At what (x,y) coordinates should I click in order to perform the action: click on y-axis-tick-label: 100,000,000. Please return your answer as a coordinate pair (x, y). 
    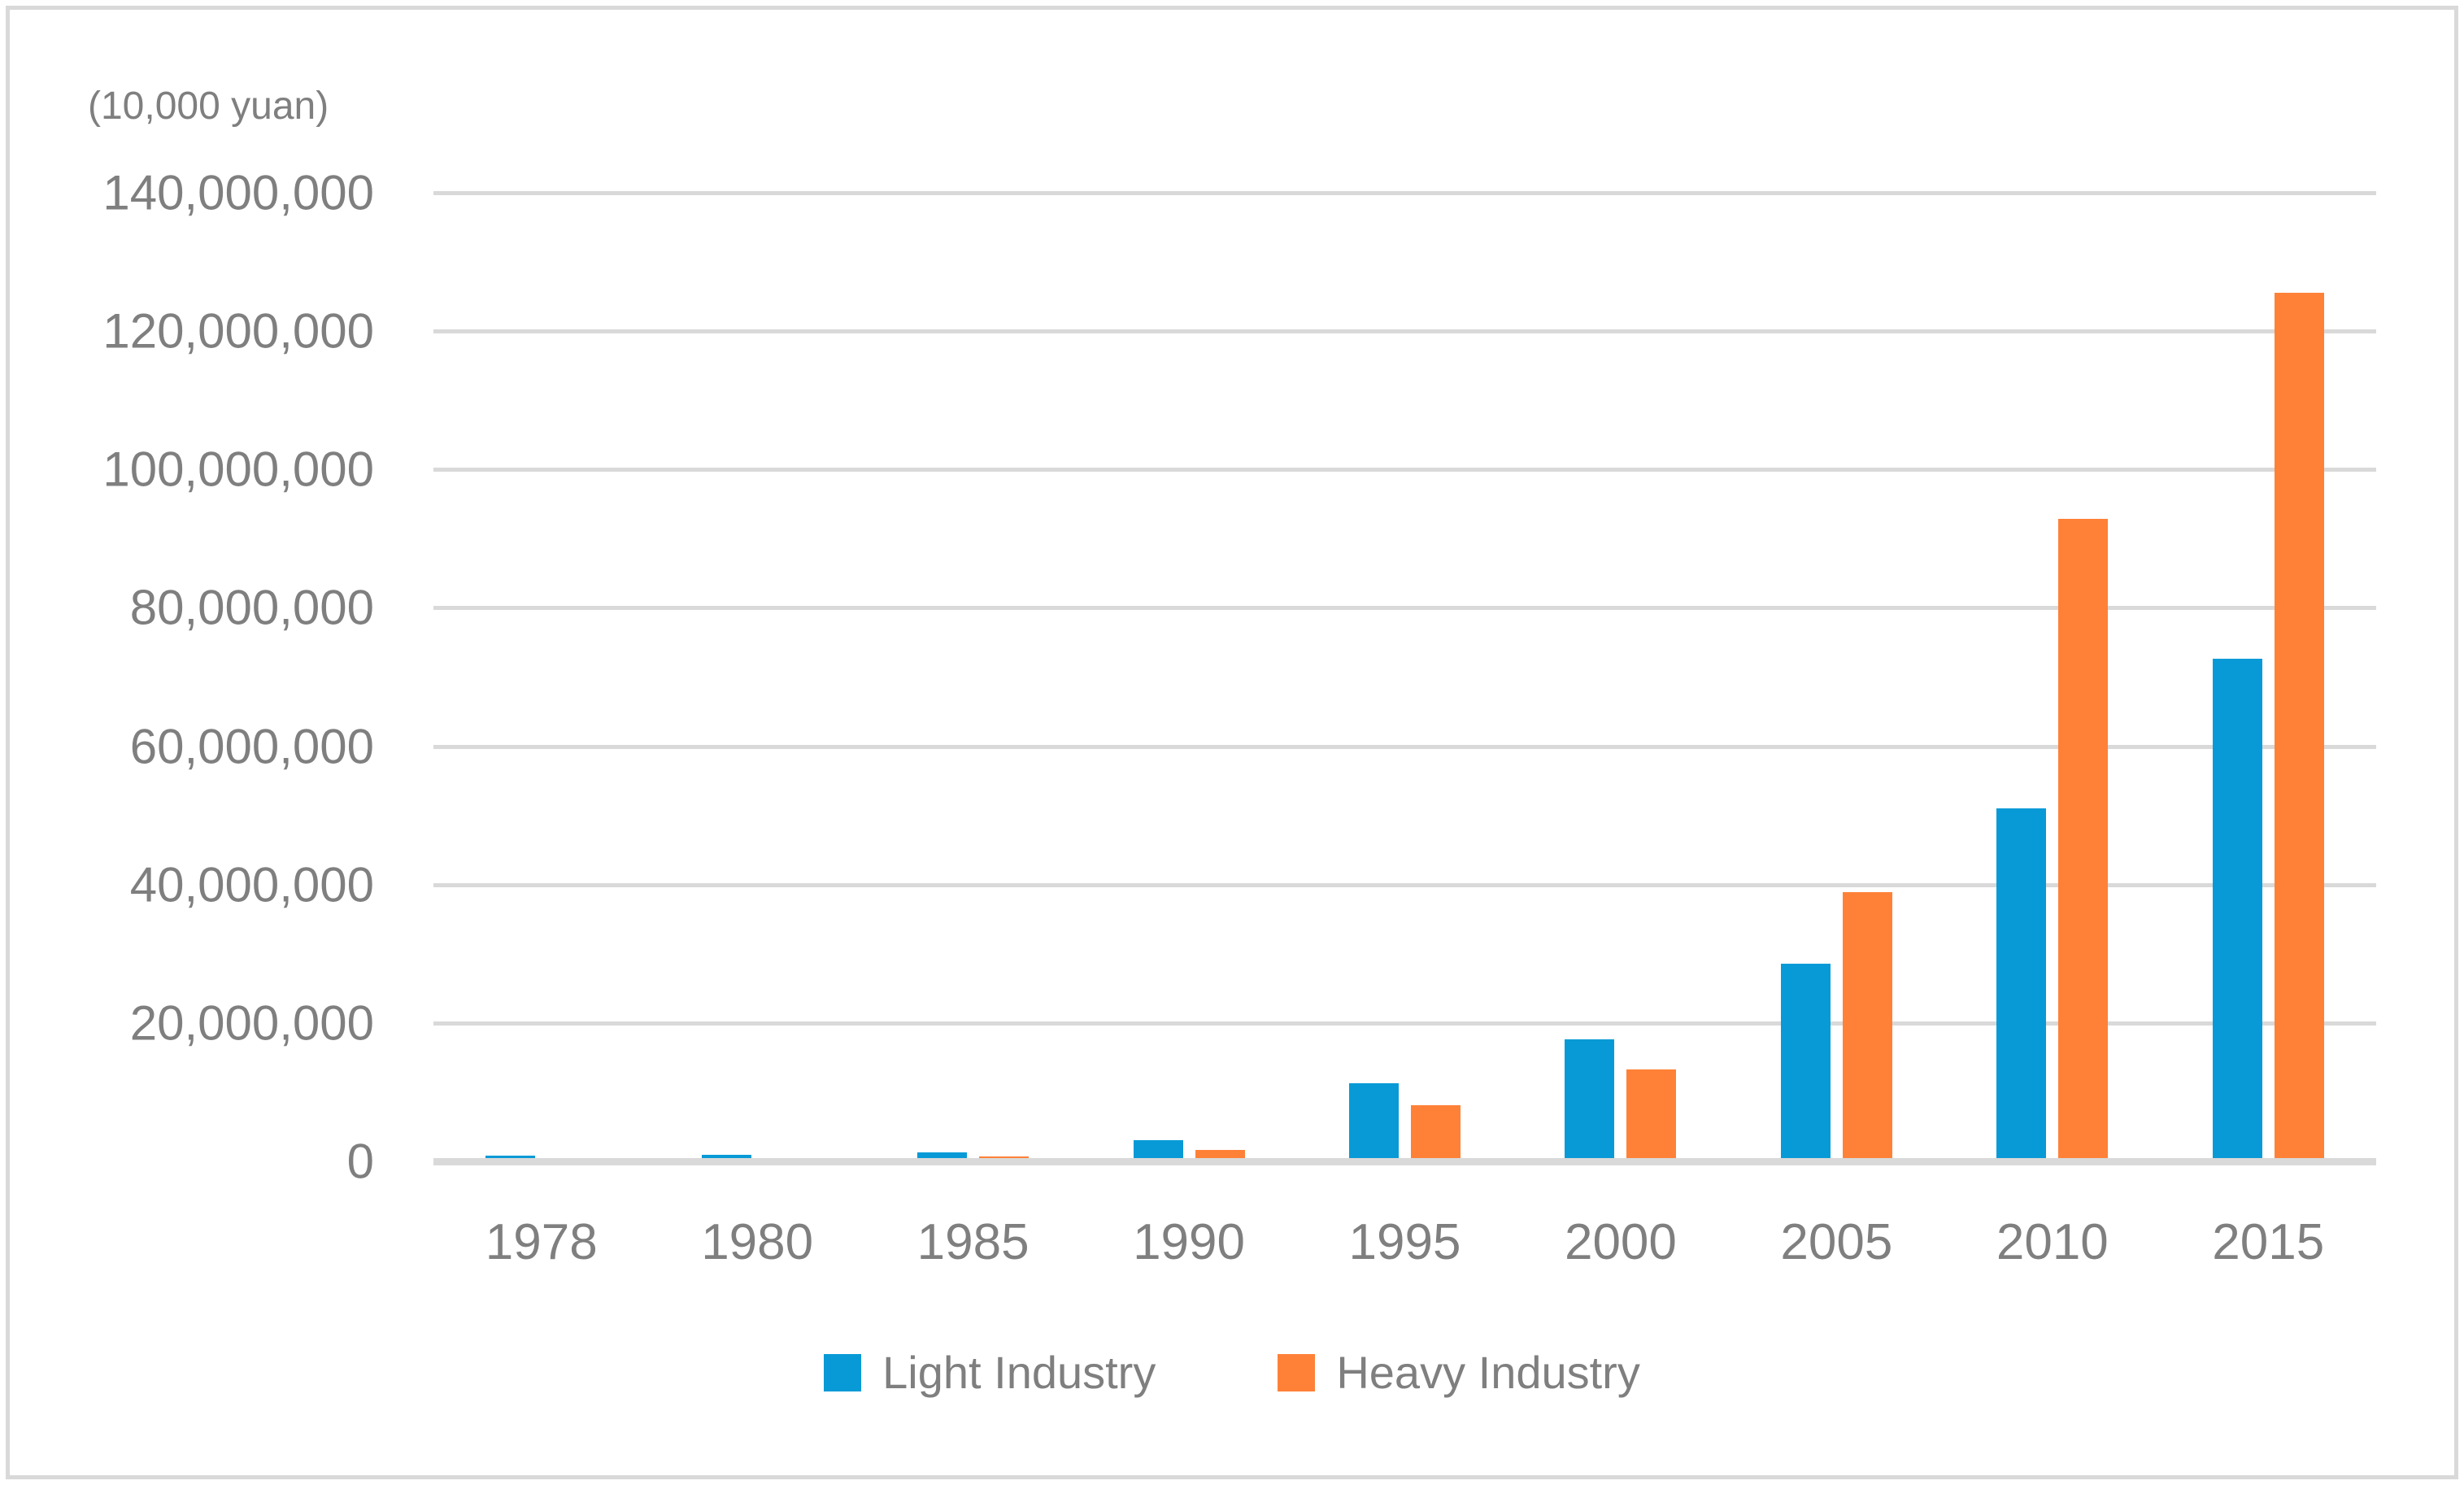
    Looking at the image, I should click on (238, 469).